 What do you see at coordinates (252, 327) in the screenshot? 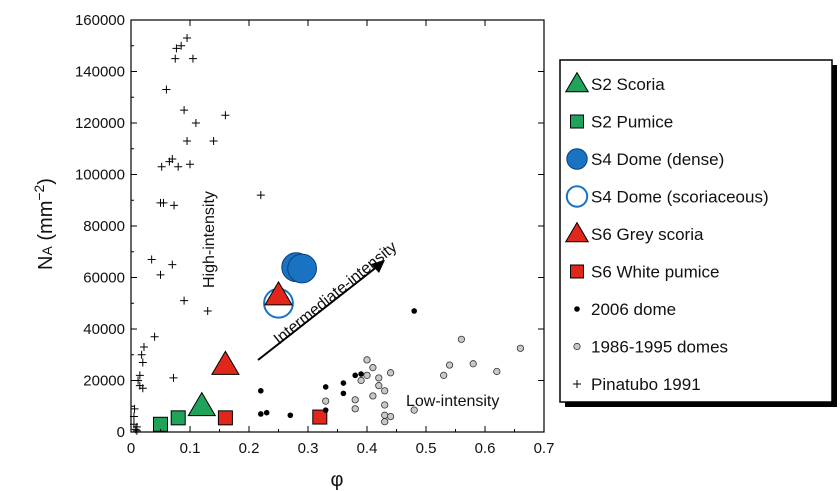
I see `series-s6-grey-scoria` at bounding box center [252, 327].